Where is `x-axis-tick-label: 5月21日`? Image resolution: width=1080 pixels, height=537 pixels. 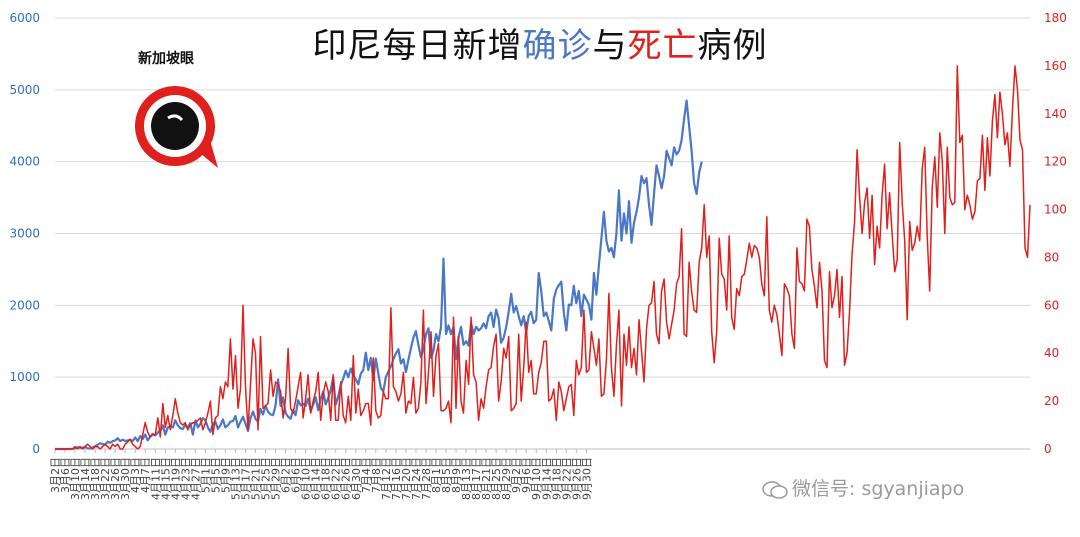 x-axis-tick-label: 5月21日 is located at coordinates (256, 478).